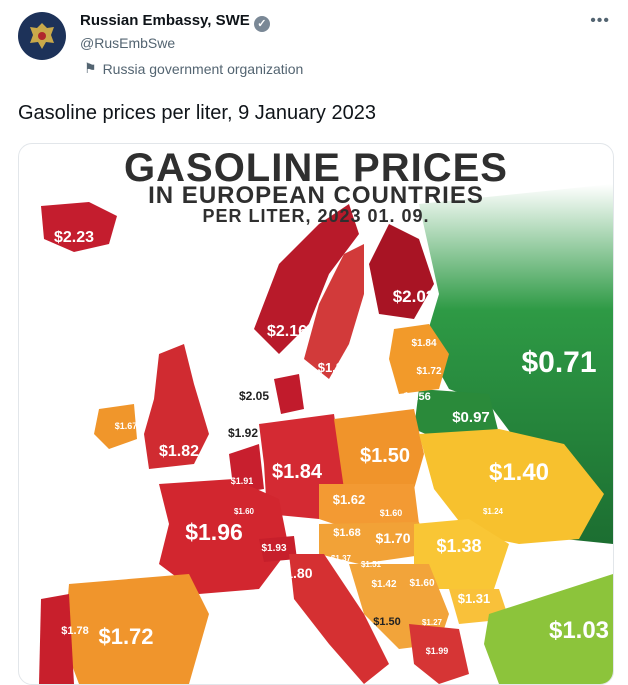 This screenshot has height=685, width=628. I want to click on map-subtitle: IN EUROPEAN COUNTRIES, so click(316, 195).